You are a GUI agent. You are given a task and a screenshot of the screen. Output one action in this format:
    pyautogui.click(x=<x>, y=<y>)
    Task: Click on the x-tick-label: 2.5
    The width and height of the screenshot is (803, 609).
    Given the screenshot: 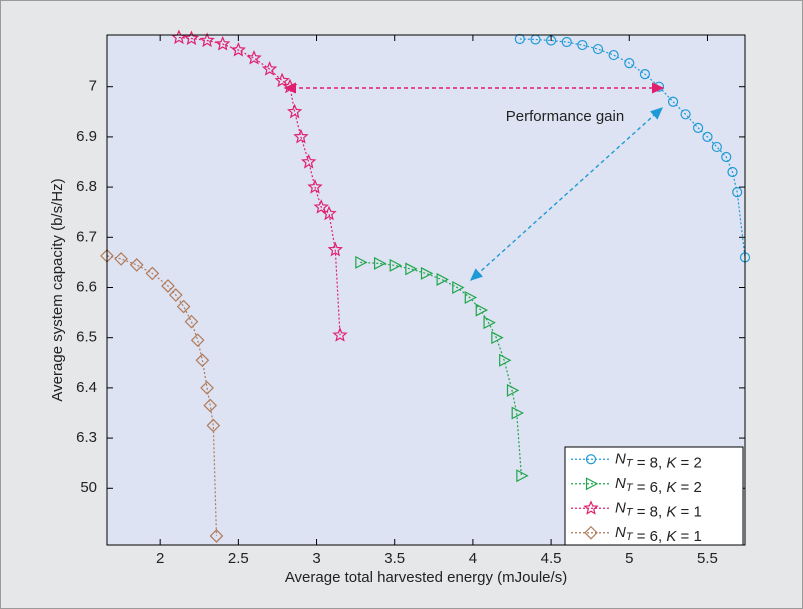 What is the action you would take?
    pyautogui.click(x=238, y=558)
    